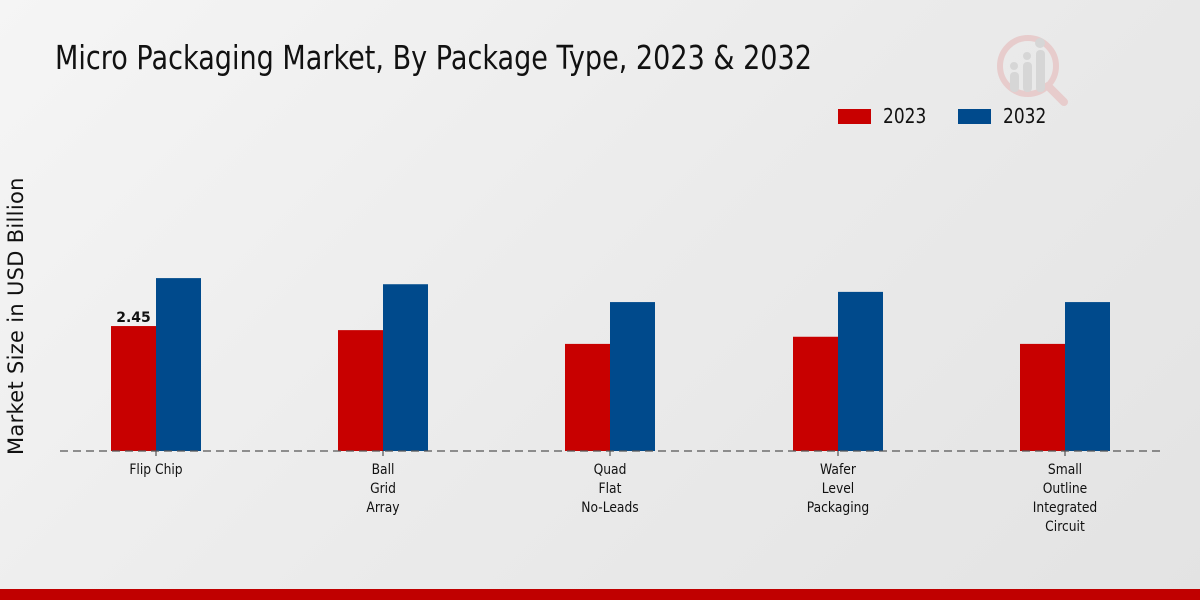  I want to click on x-tick-label: Level, so click(838, 489).